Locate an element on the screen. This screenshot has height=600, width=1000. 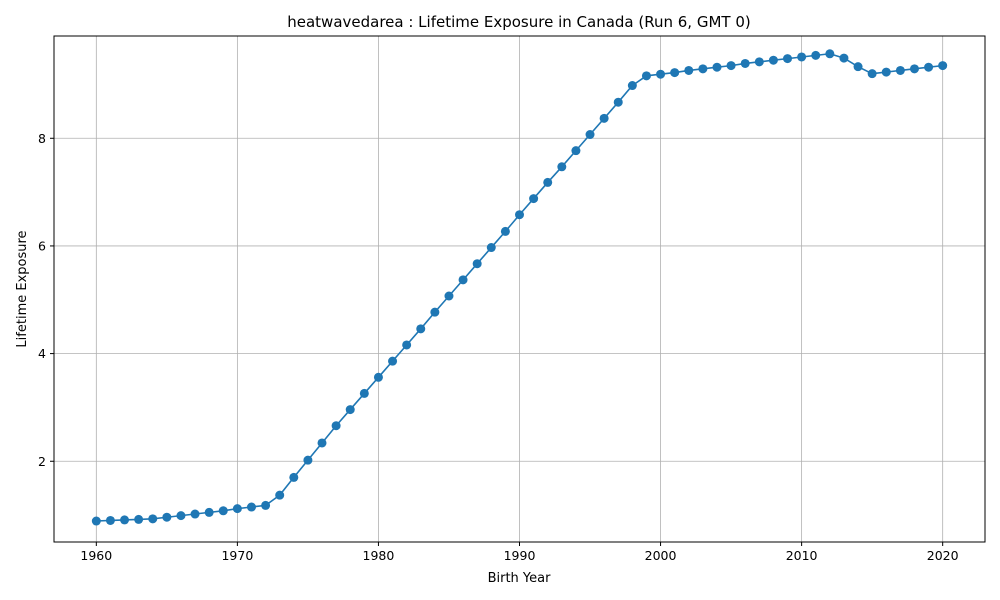
x-tick-label: 1960 is located at coordinates (96, 555).